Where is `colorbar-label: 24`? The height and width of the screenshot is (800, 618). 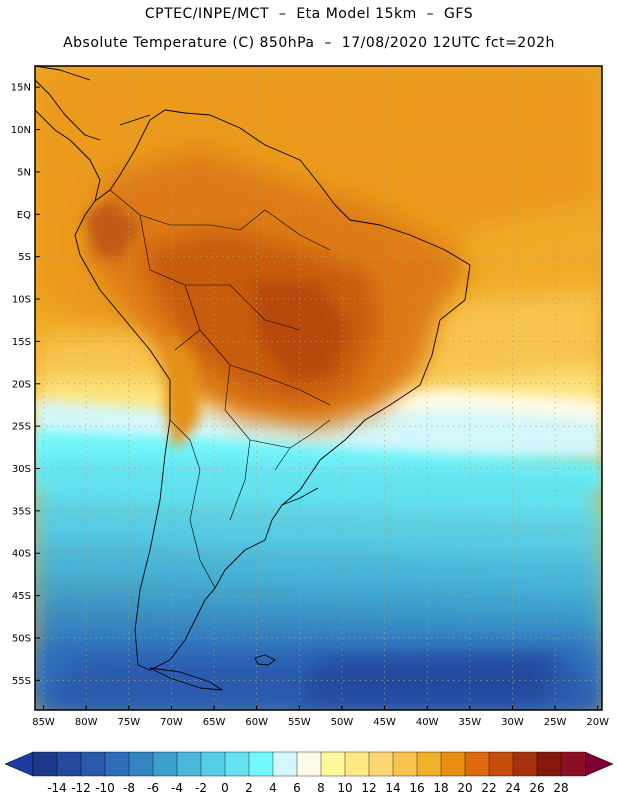 colorbar-label: 24 is located at coordinates (512, 788).